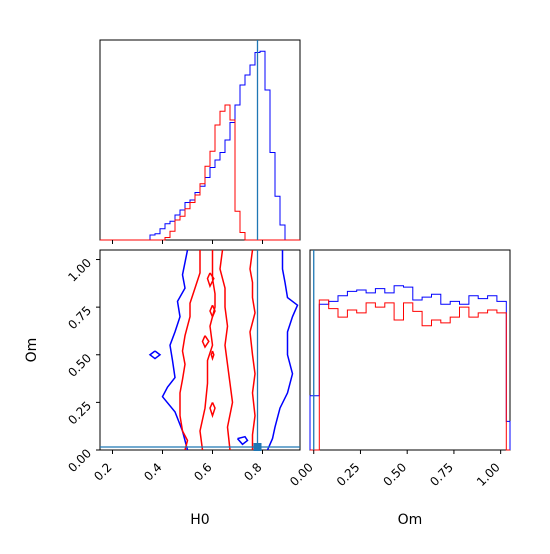 The height and width of the screenshot is (554, 550). I want to click on om-marginal-histogram, so click(410, 350).